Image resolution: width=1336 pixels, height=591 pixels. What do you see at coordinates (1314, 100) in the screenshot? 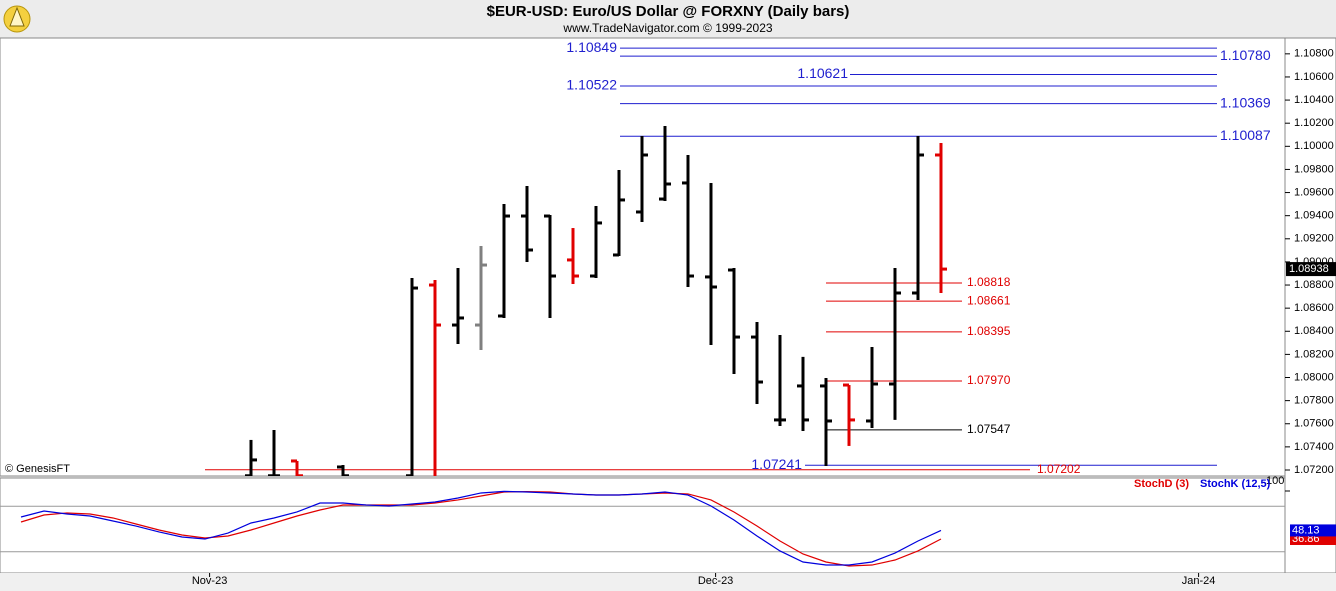
I see `y-tick-label: 1.10400` at bounding box center [1314, 100].